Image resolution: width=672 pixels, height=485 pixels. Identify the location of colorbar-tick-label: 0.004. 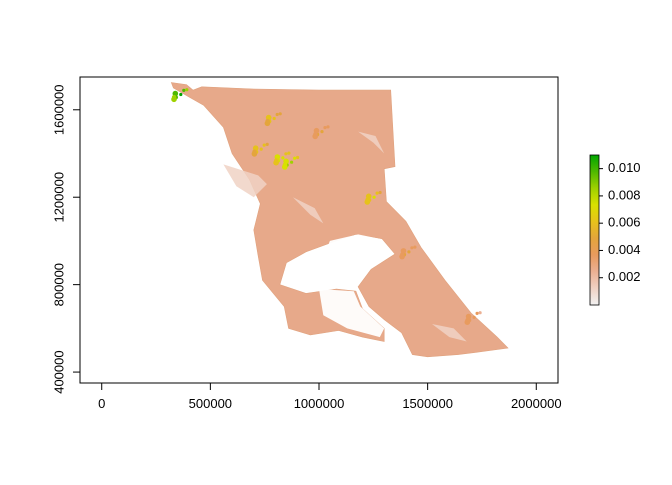
(624, 249).